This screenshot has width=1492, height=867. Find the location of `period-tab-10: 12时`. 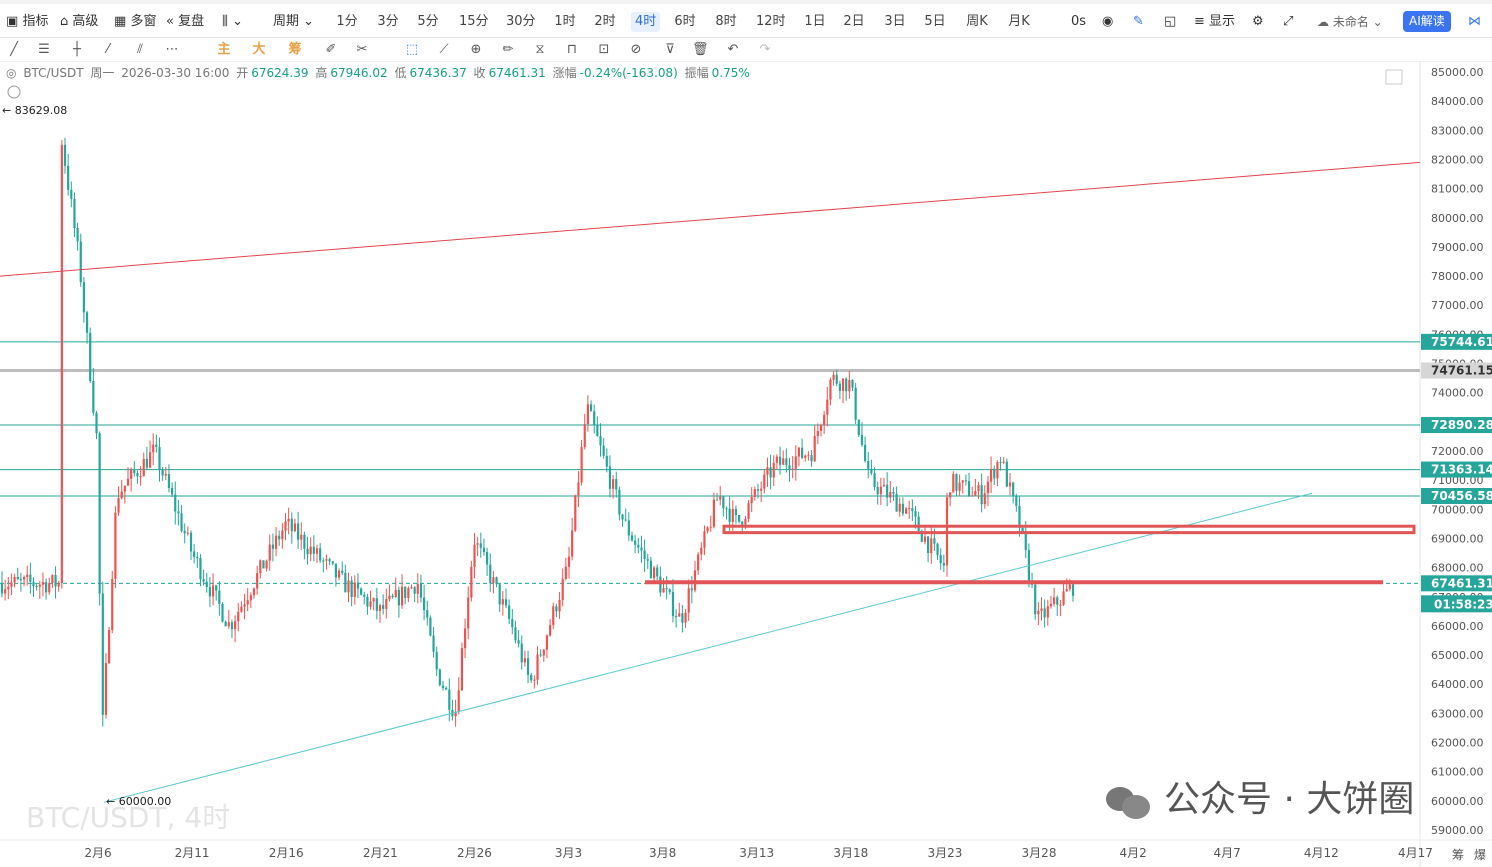

period-tab-10: 12时 is located at coordinates (771, 21).